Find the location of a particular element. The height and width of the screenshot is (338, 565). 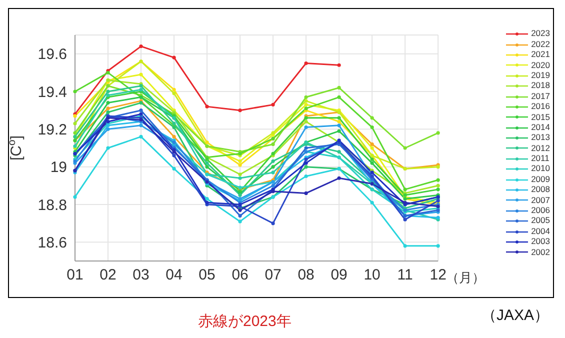

legend-label: 2022 is located at coordinates (540, 44).